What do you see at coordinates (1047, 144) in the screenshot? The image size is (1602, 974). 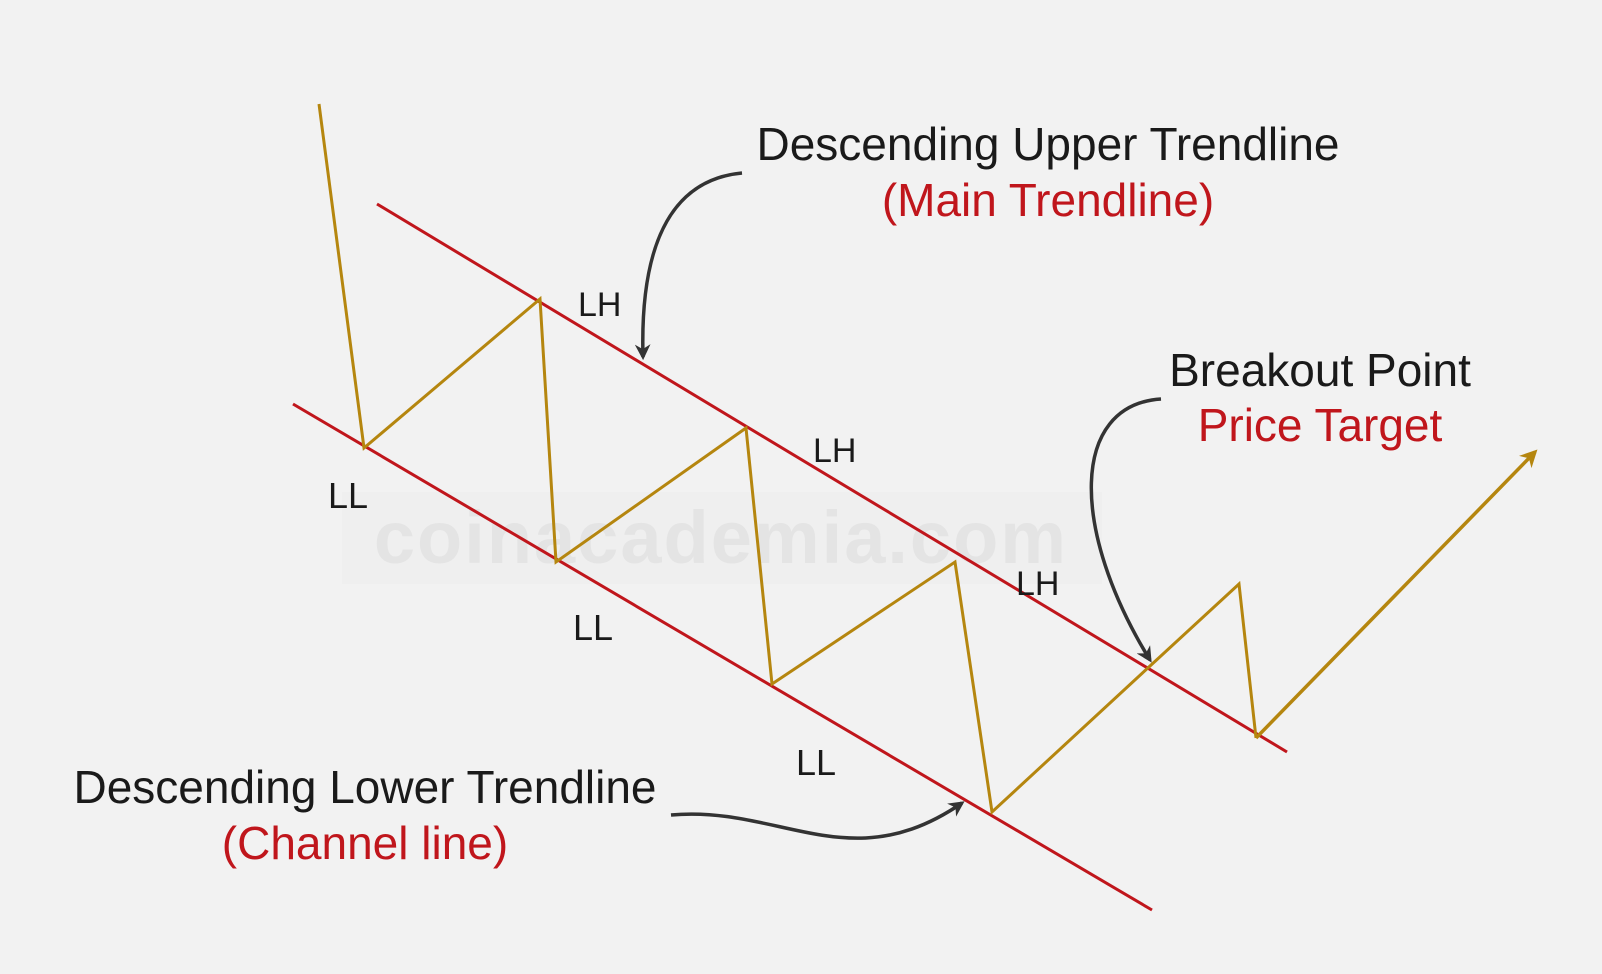 I see `upper-trendline-title: Descending Upper Trendline` at bounding box center [1047, 144].